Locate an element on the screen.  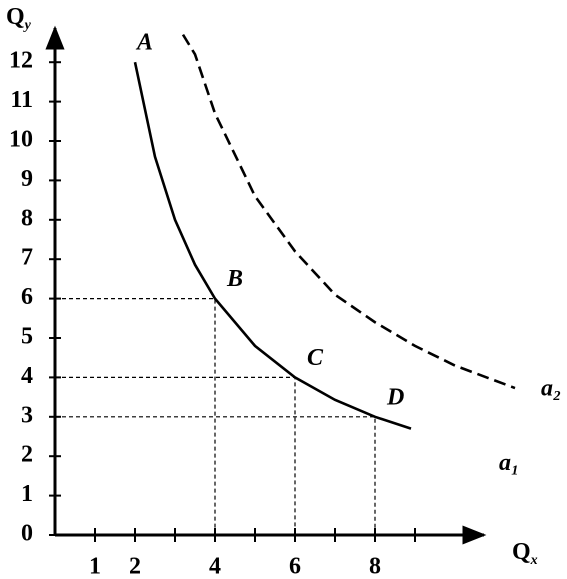
x-axis-label: Qx is located at coordinates (525, 554).